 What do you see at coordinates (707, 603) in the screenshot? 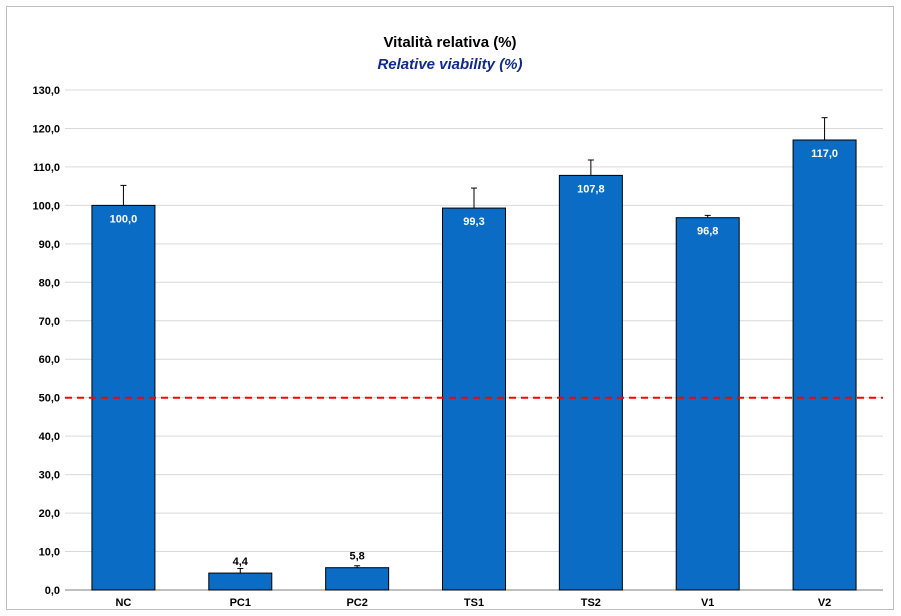
I see `x-tick-label: V1` at bounding box center [707, 603].